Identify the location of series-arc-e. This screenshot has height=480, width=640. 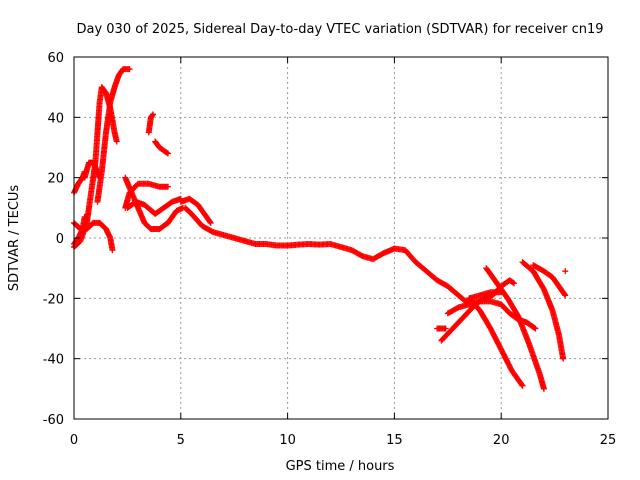
(93, 236).